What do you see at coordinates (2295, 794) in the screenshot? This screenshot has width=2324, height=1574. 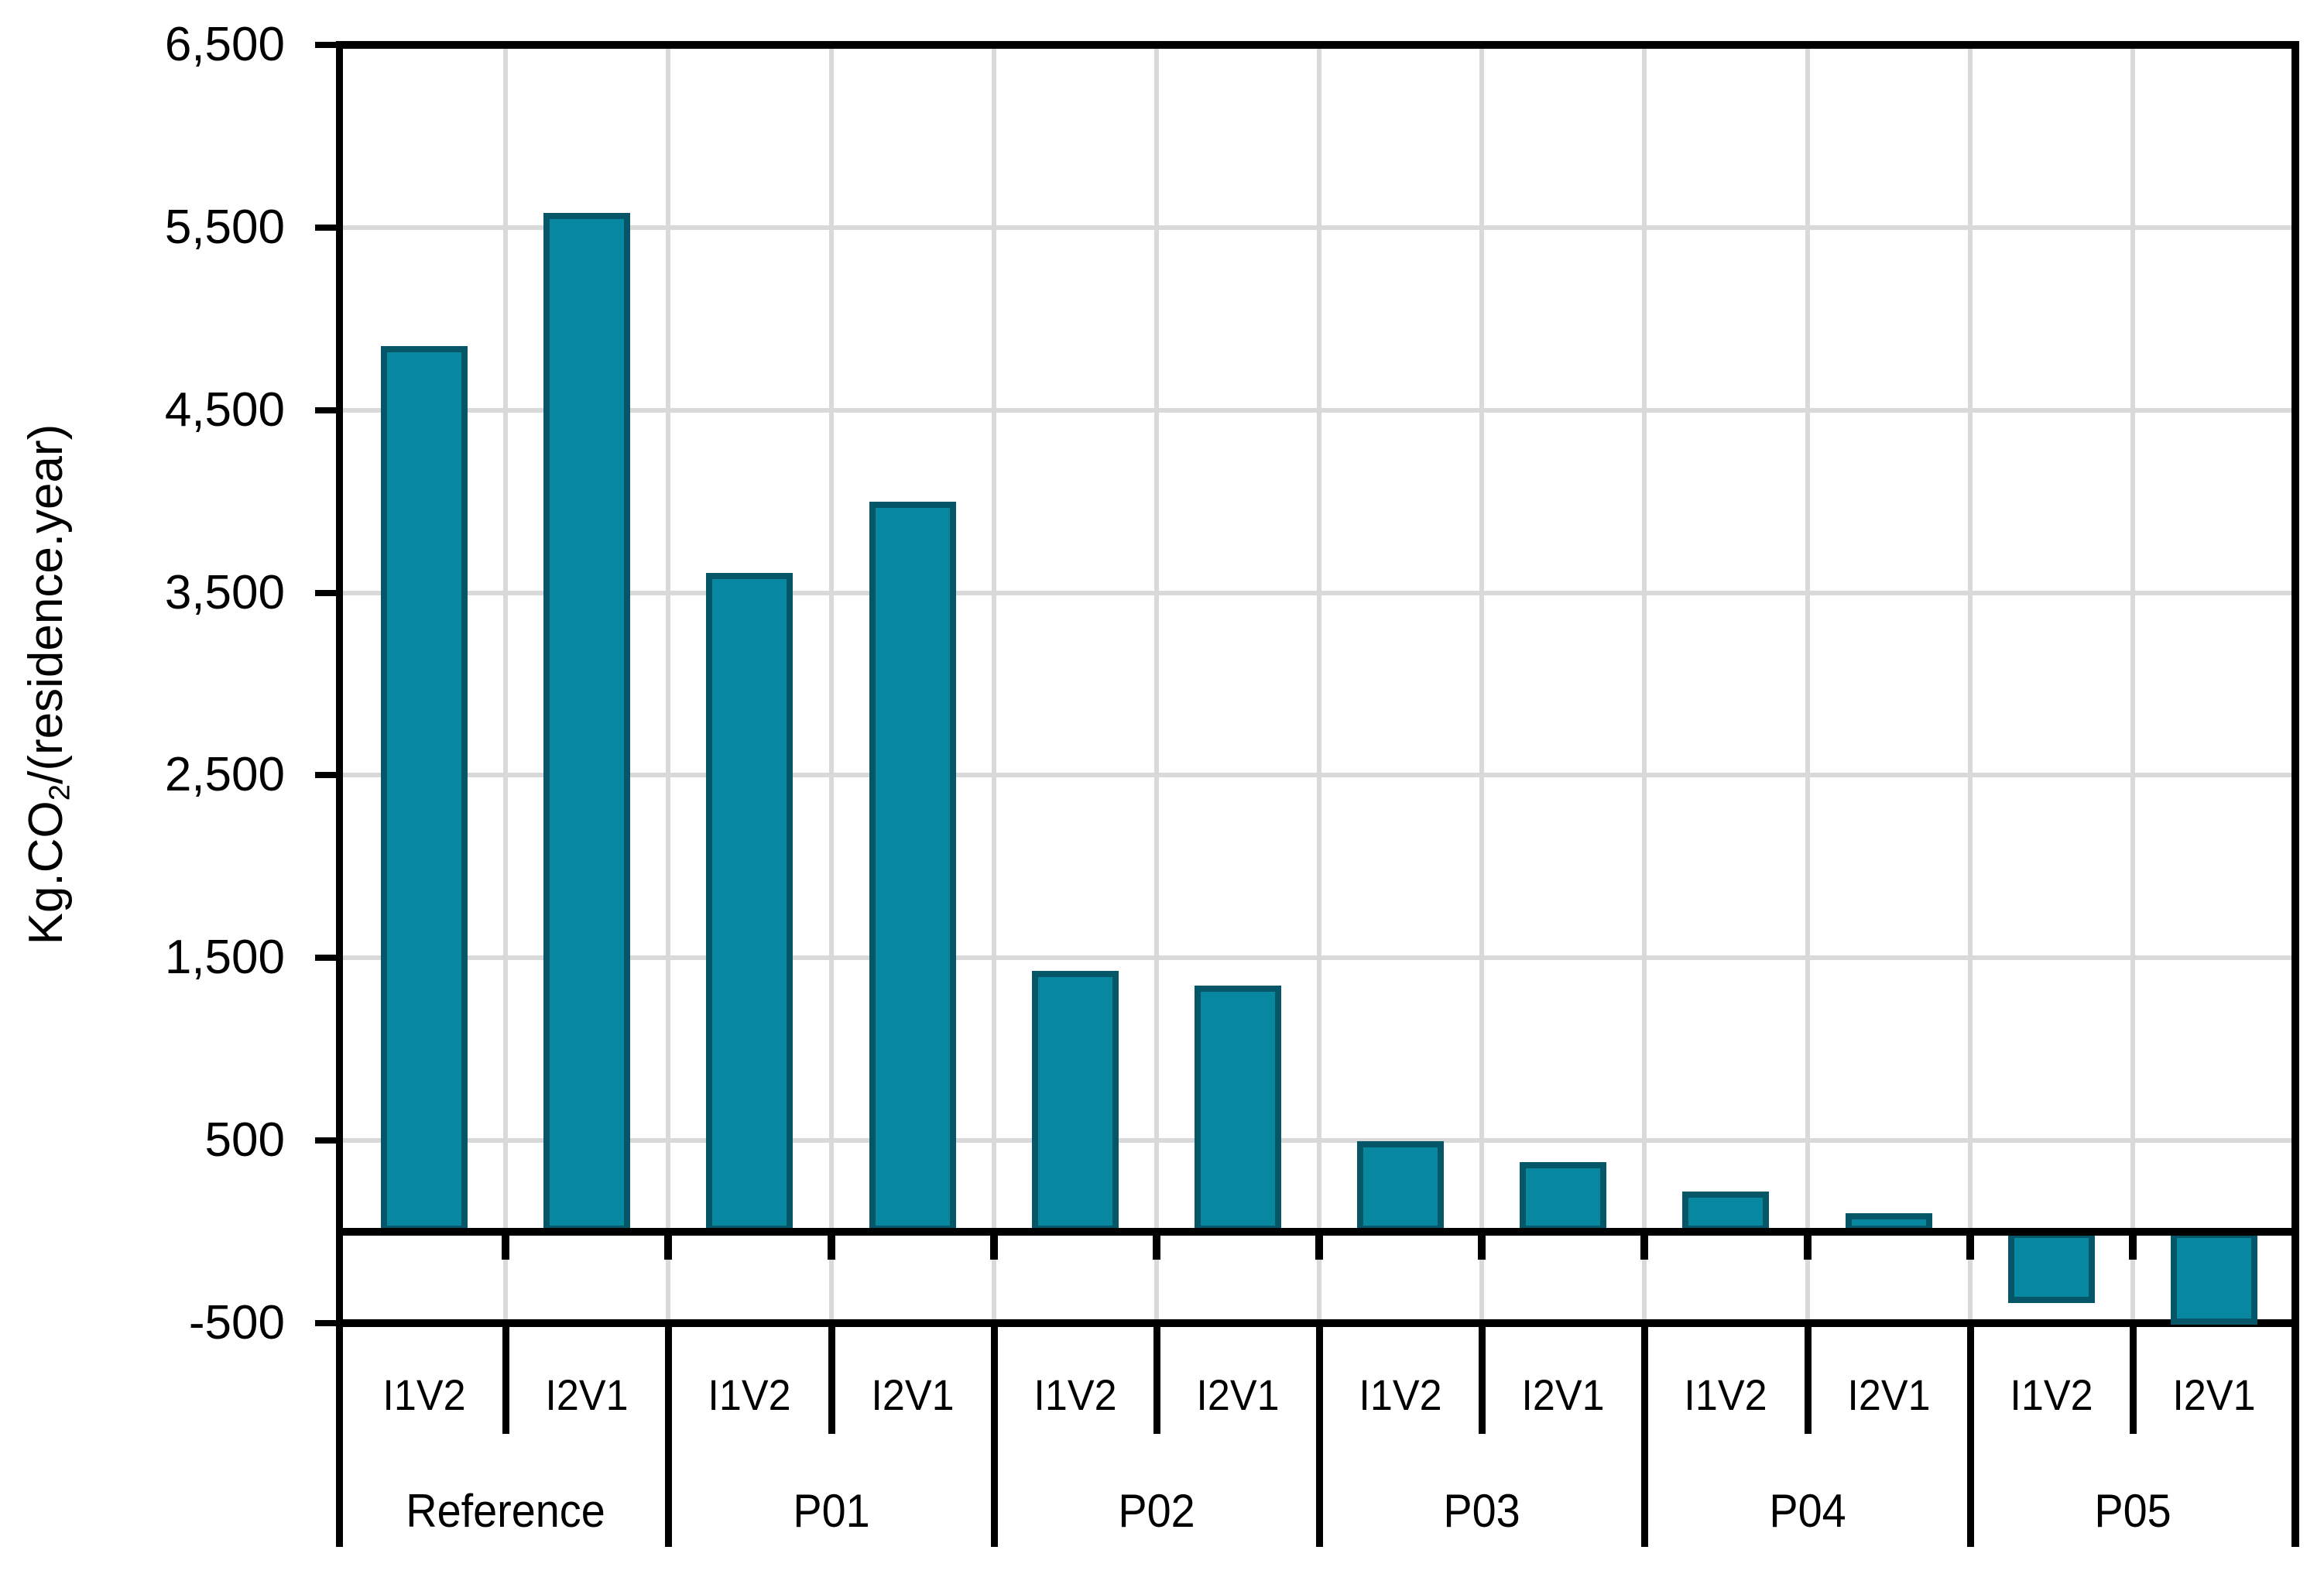 I see `plot-right-border` at bounding box center [2295, 794].